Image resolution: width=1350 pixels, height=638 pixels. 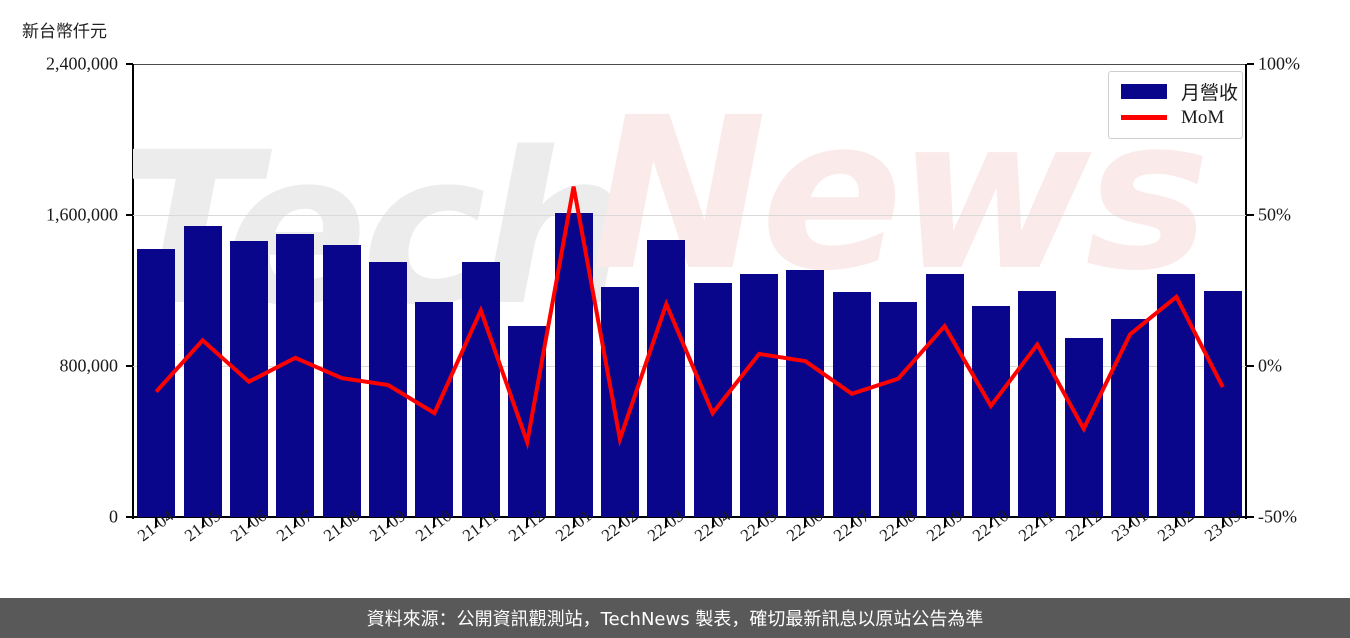 What do you see at coordinates (82, 63) in the screenshot?
I see `y-axis-left-label: 2,400,000` at bounding box center [82, 63].